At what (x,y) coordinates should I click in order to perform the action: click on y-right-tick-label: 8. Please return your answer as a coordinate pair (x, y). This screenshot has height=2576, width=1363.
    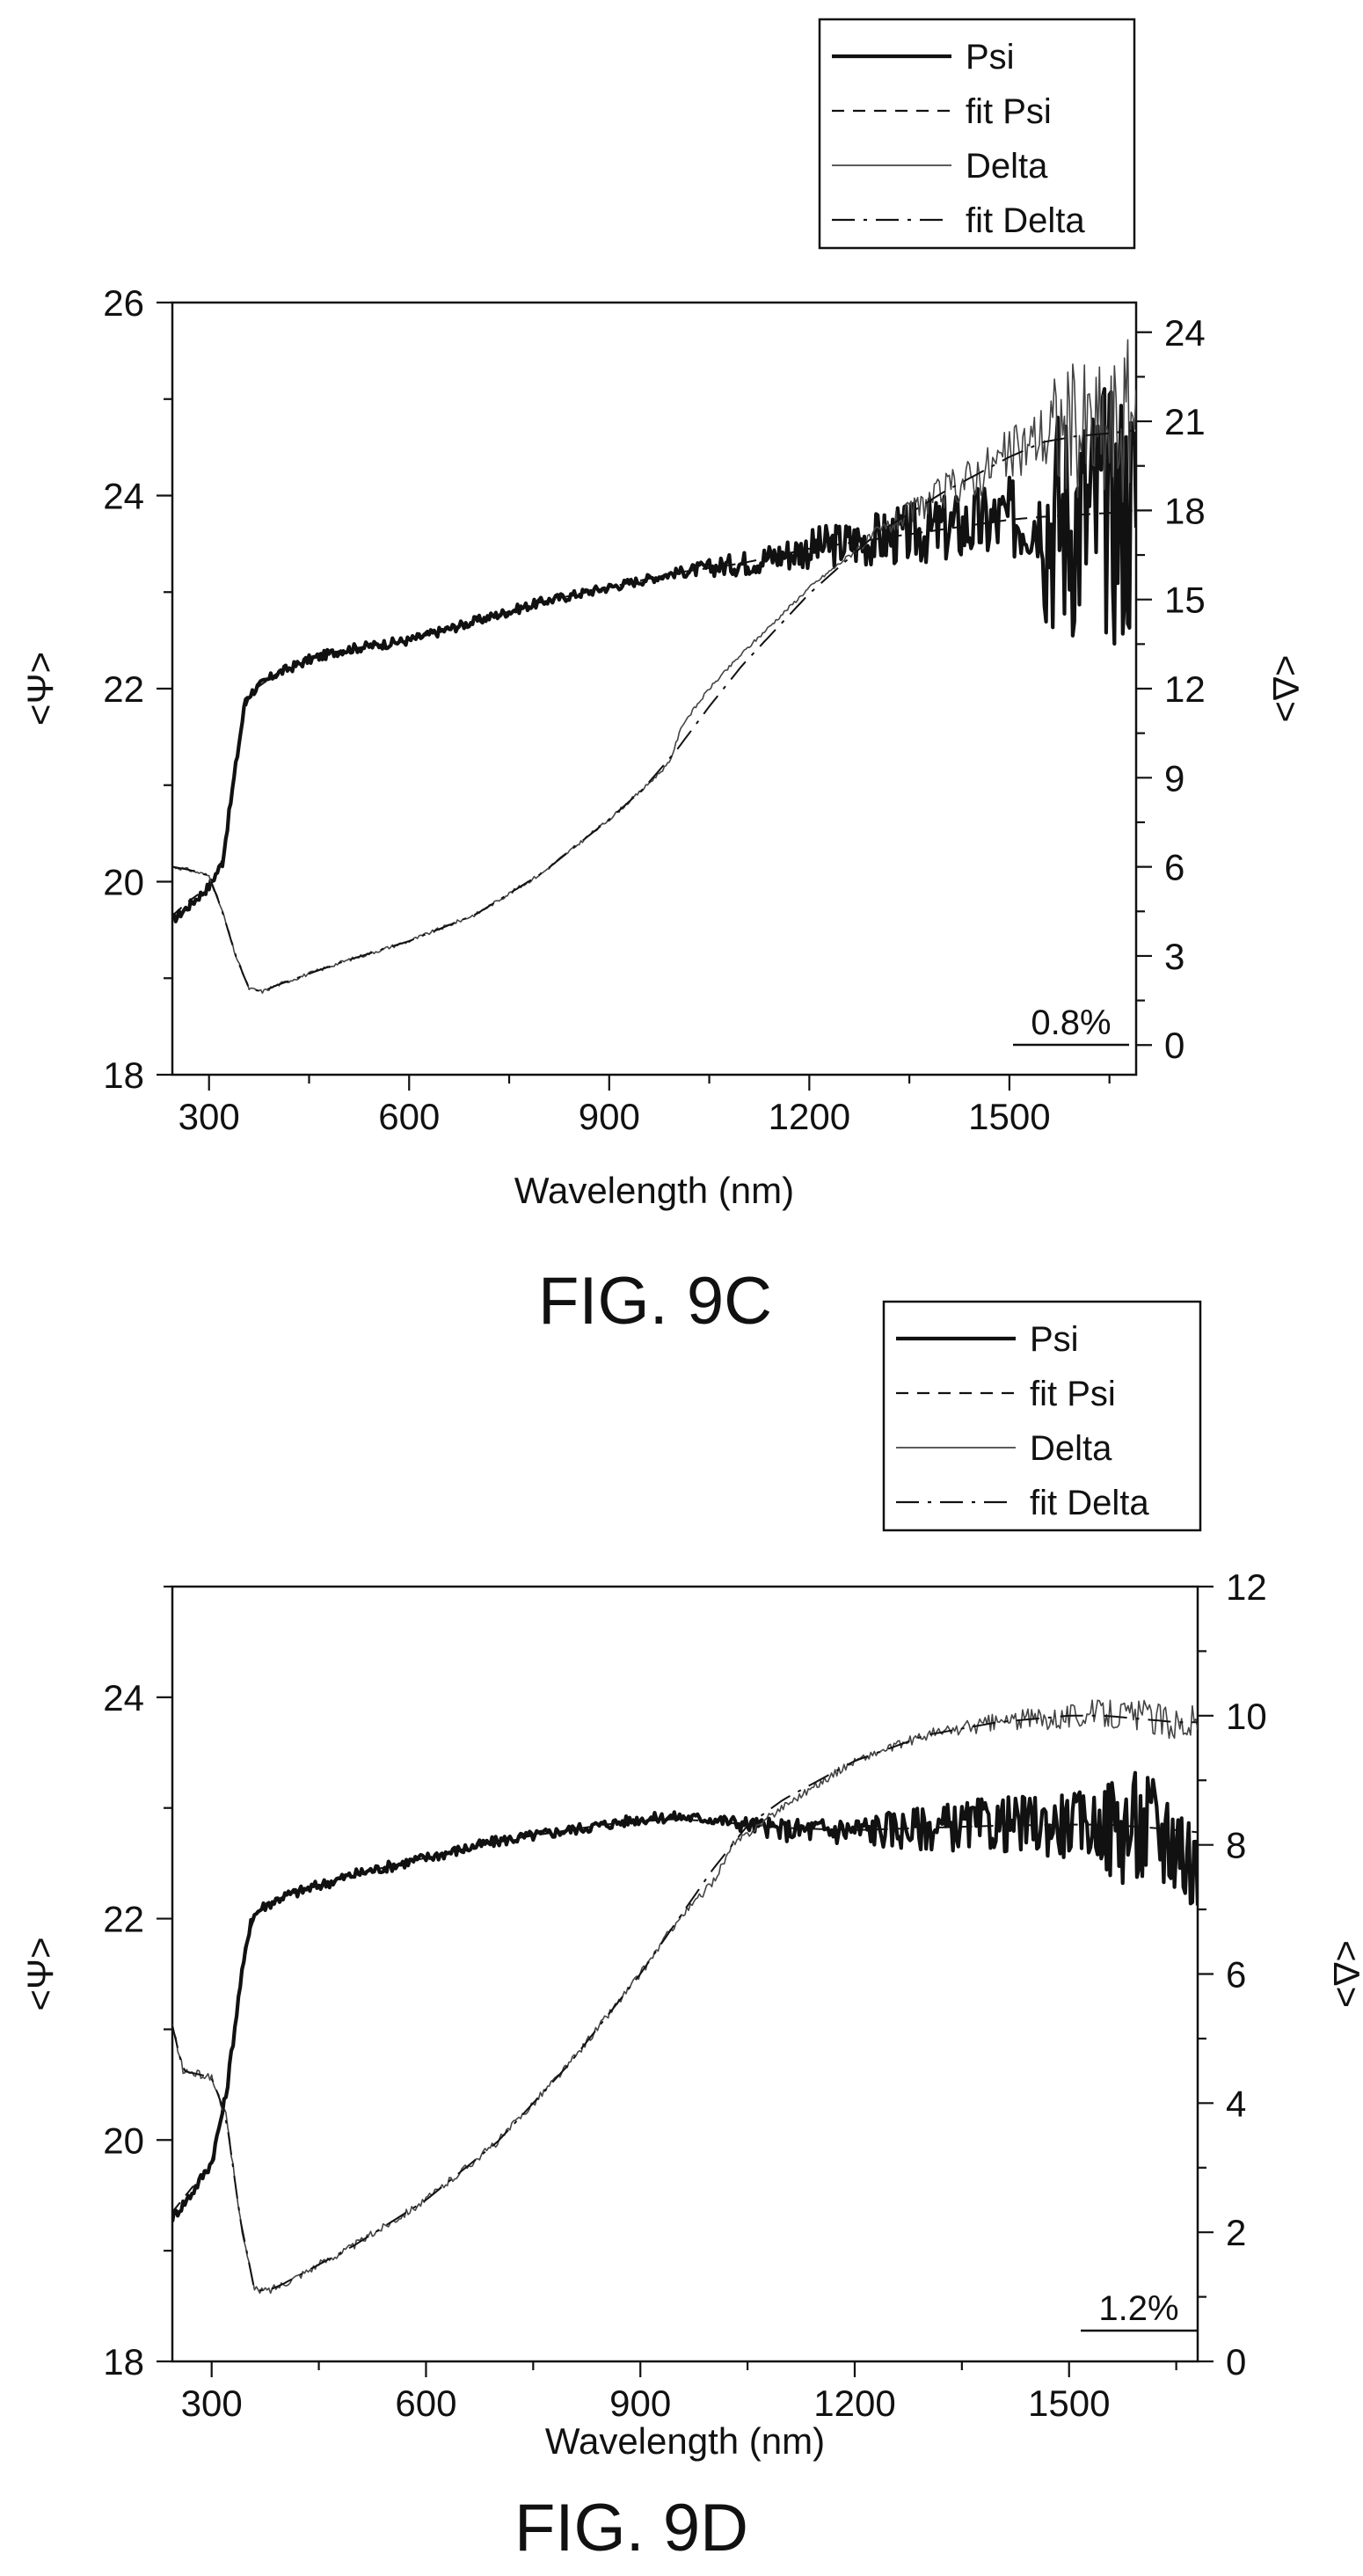
    Looking at the image, I should click on (1236, 1845).